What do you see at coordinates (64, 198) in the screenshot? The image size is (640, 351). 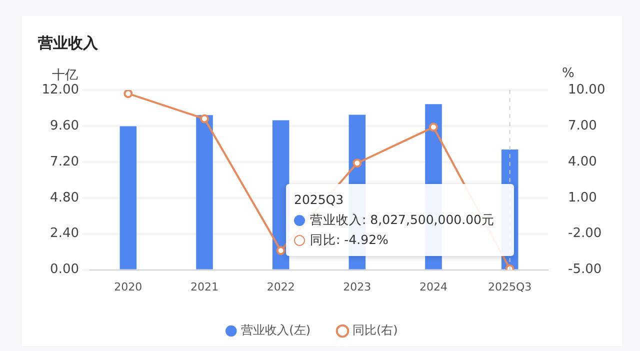 I see `y-tick-label: 4.80` at bounding box center [64, 198].